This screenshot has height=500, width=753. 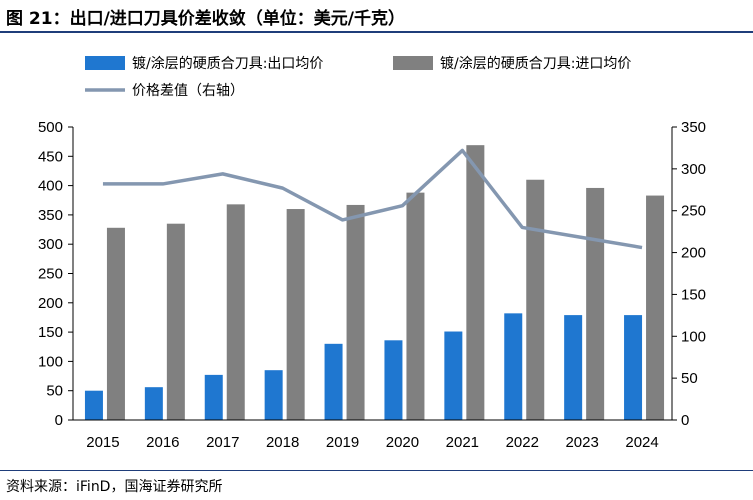 What do you see at coordinates (59, 420) in the screenshot?
I see `left-tick-label-0: 0` at bounding box center [59, 420].